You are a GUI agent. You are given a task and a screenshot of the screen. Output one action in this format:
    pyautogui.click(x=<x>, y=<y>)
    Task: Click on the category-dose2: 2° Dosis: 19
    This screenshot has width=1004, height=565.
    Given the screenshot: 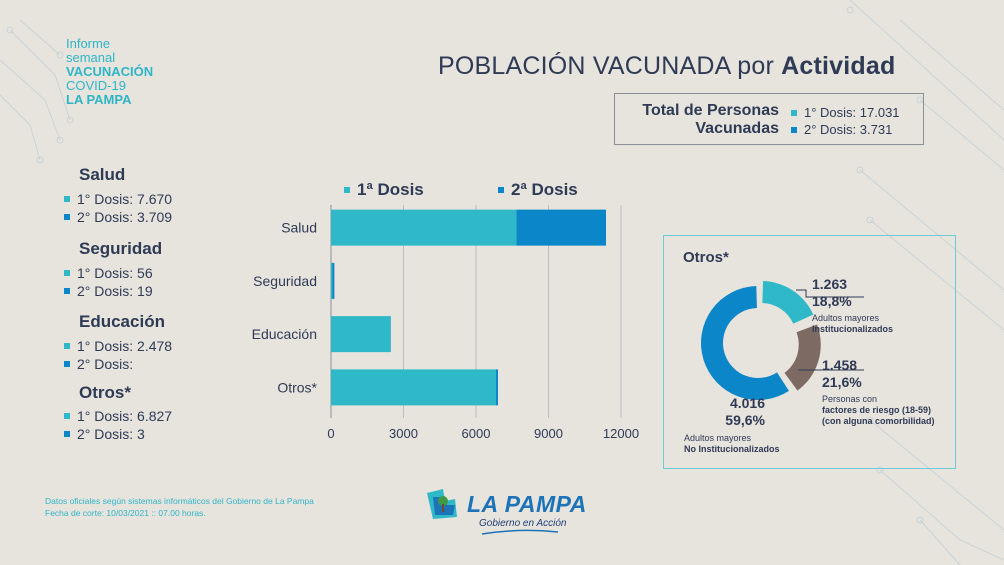 What is the action you would take?
    pyautogui.click(x=108, y=291)
    